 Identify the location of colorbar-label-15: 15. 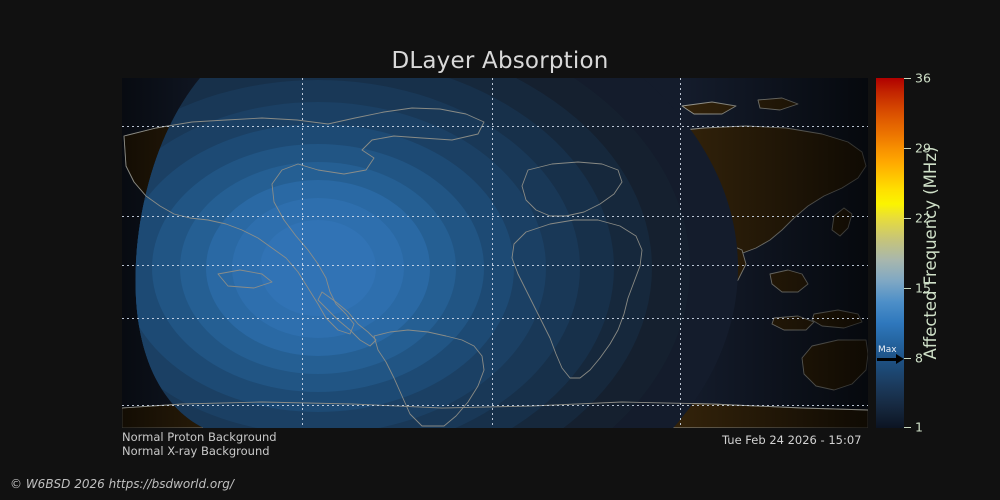
(923, 288).